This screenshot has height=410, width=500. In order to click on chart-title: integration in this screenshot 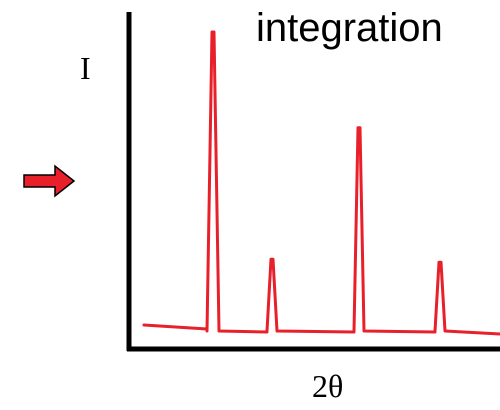, I will do `click(349, 28)`.